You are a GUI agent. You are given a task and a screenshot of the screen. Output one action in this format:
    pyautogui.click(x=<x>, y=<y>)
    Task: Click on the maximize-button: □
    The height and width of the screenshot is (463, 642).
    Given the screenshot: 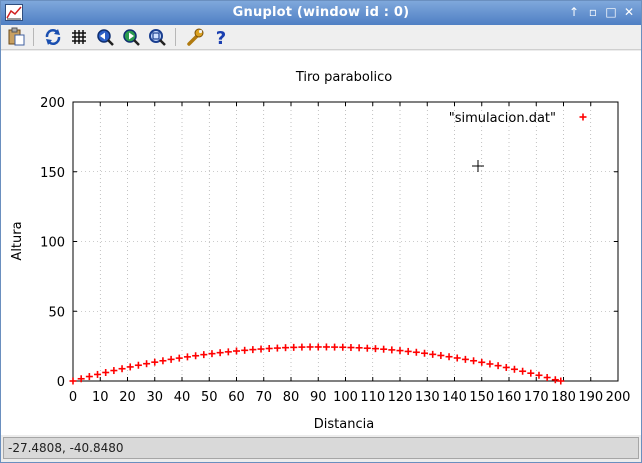 What is the action you would take?
    pyautogui.click(x=611, y=12)
    